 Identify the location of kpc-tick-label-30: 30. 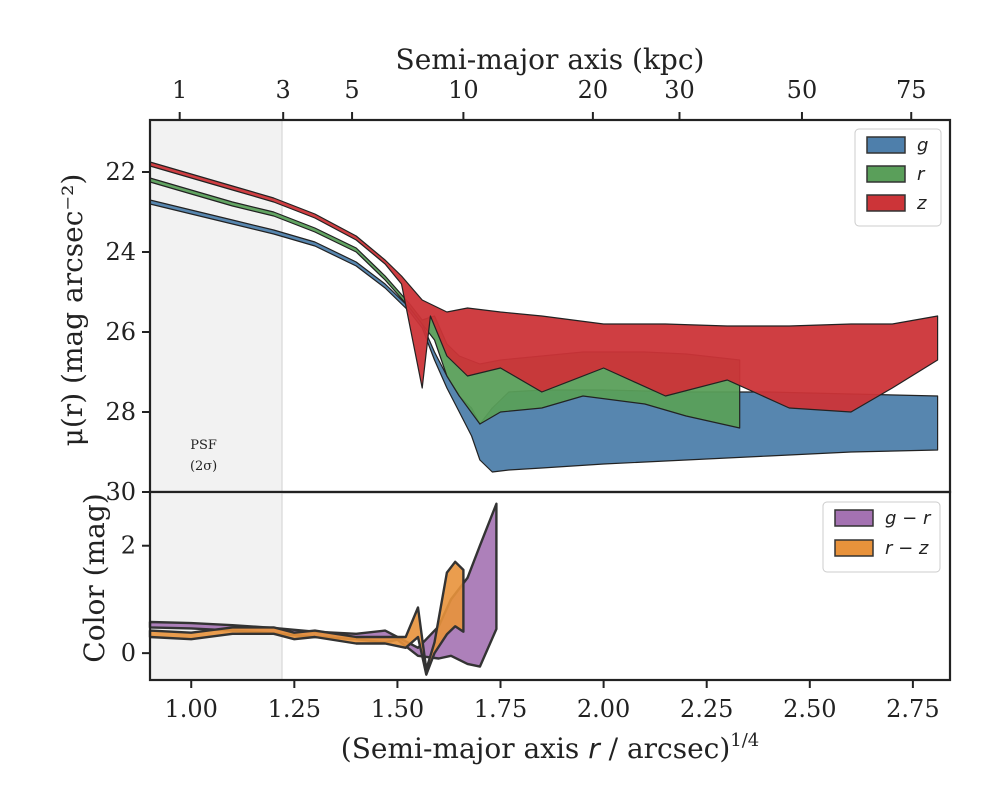
(679, 90).